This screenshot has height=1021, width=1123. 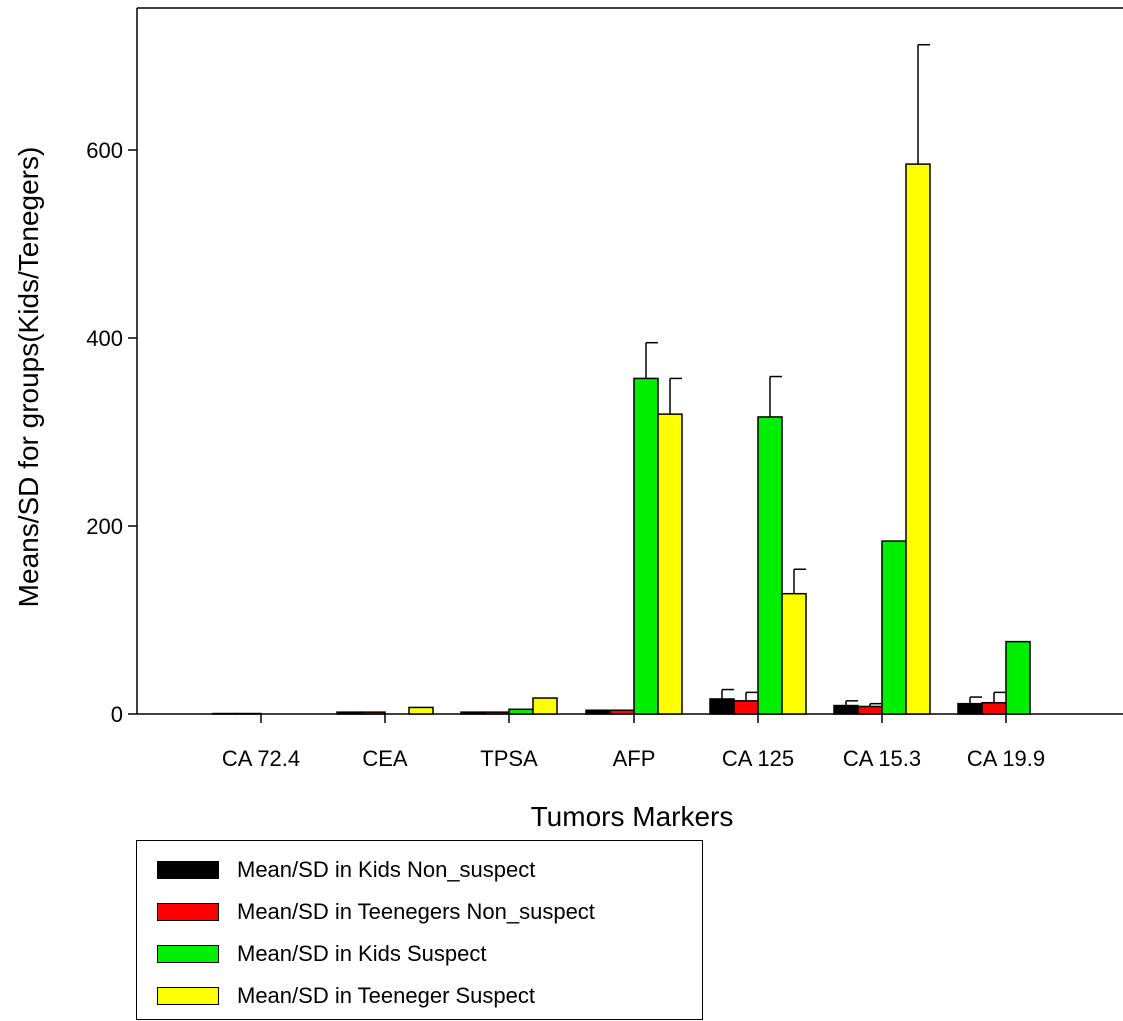 I want to click on x-tick-label: CA 72.4, so click(x=261, y=758).